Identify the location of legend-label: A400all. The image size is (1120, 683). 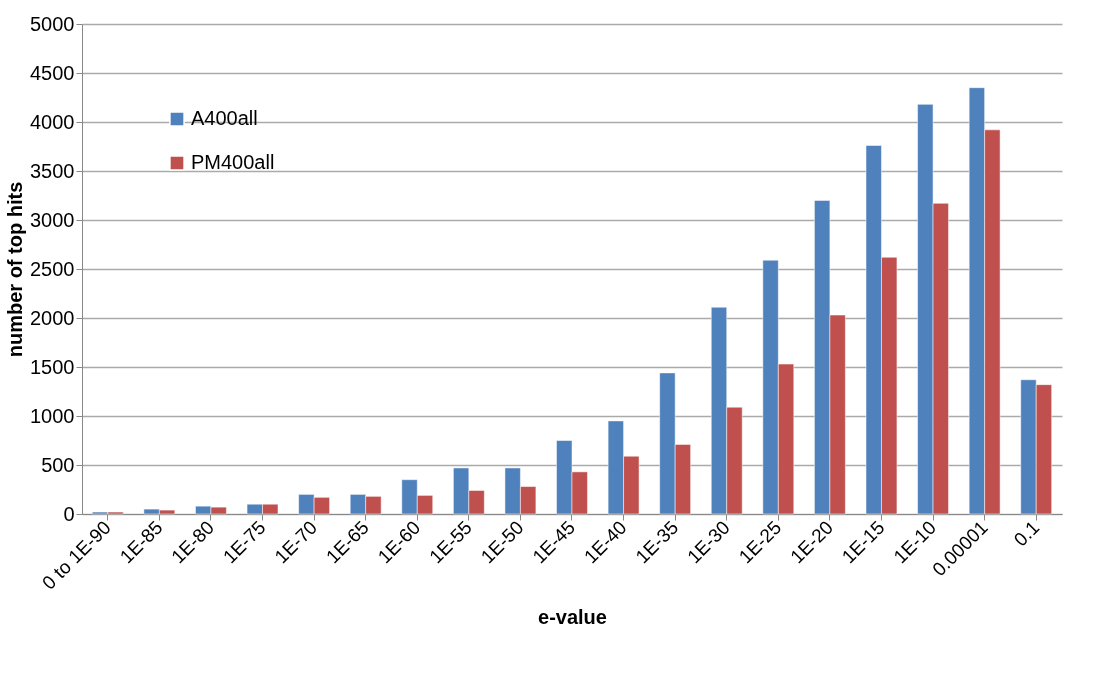
(224, 118).